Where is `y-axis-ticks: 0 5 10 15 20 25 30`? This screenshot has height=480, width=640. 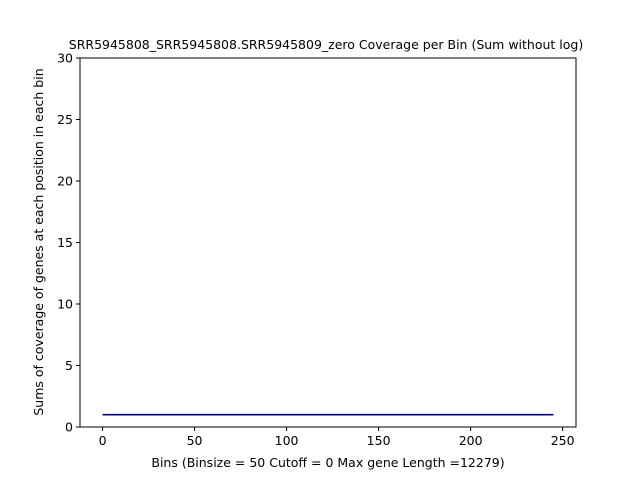 y-axis-ticks: 0 5 10 15 20 25 30 is located at coordinates (68, 243).